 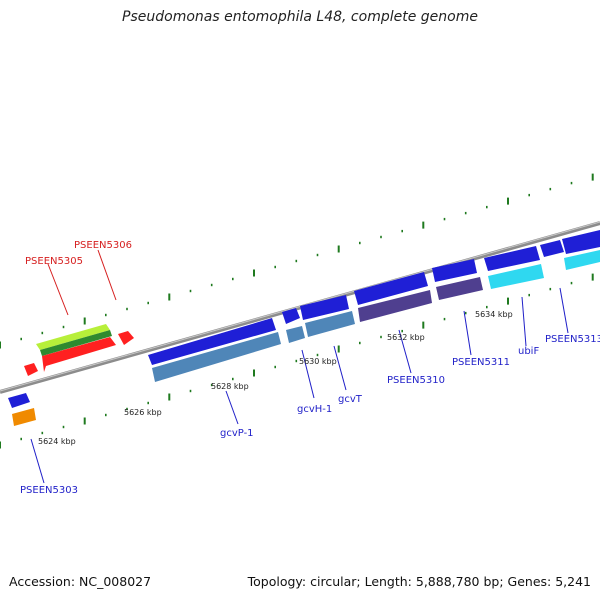 What do you see at coordinates (416, 380) in the screenshot?
I see `gene-label-PSEEN5310: PSEEN5310` at bounding box center [416, 380].